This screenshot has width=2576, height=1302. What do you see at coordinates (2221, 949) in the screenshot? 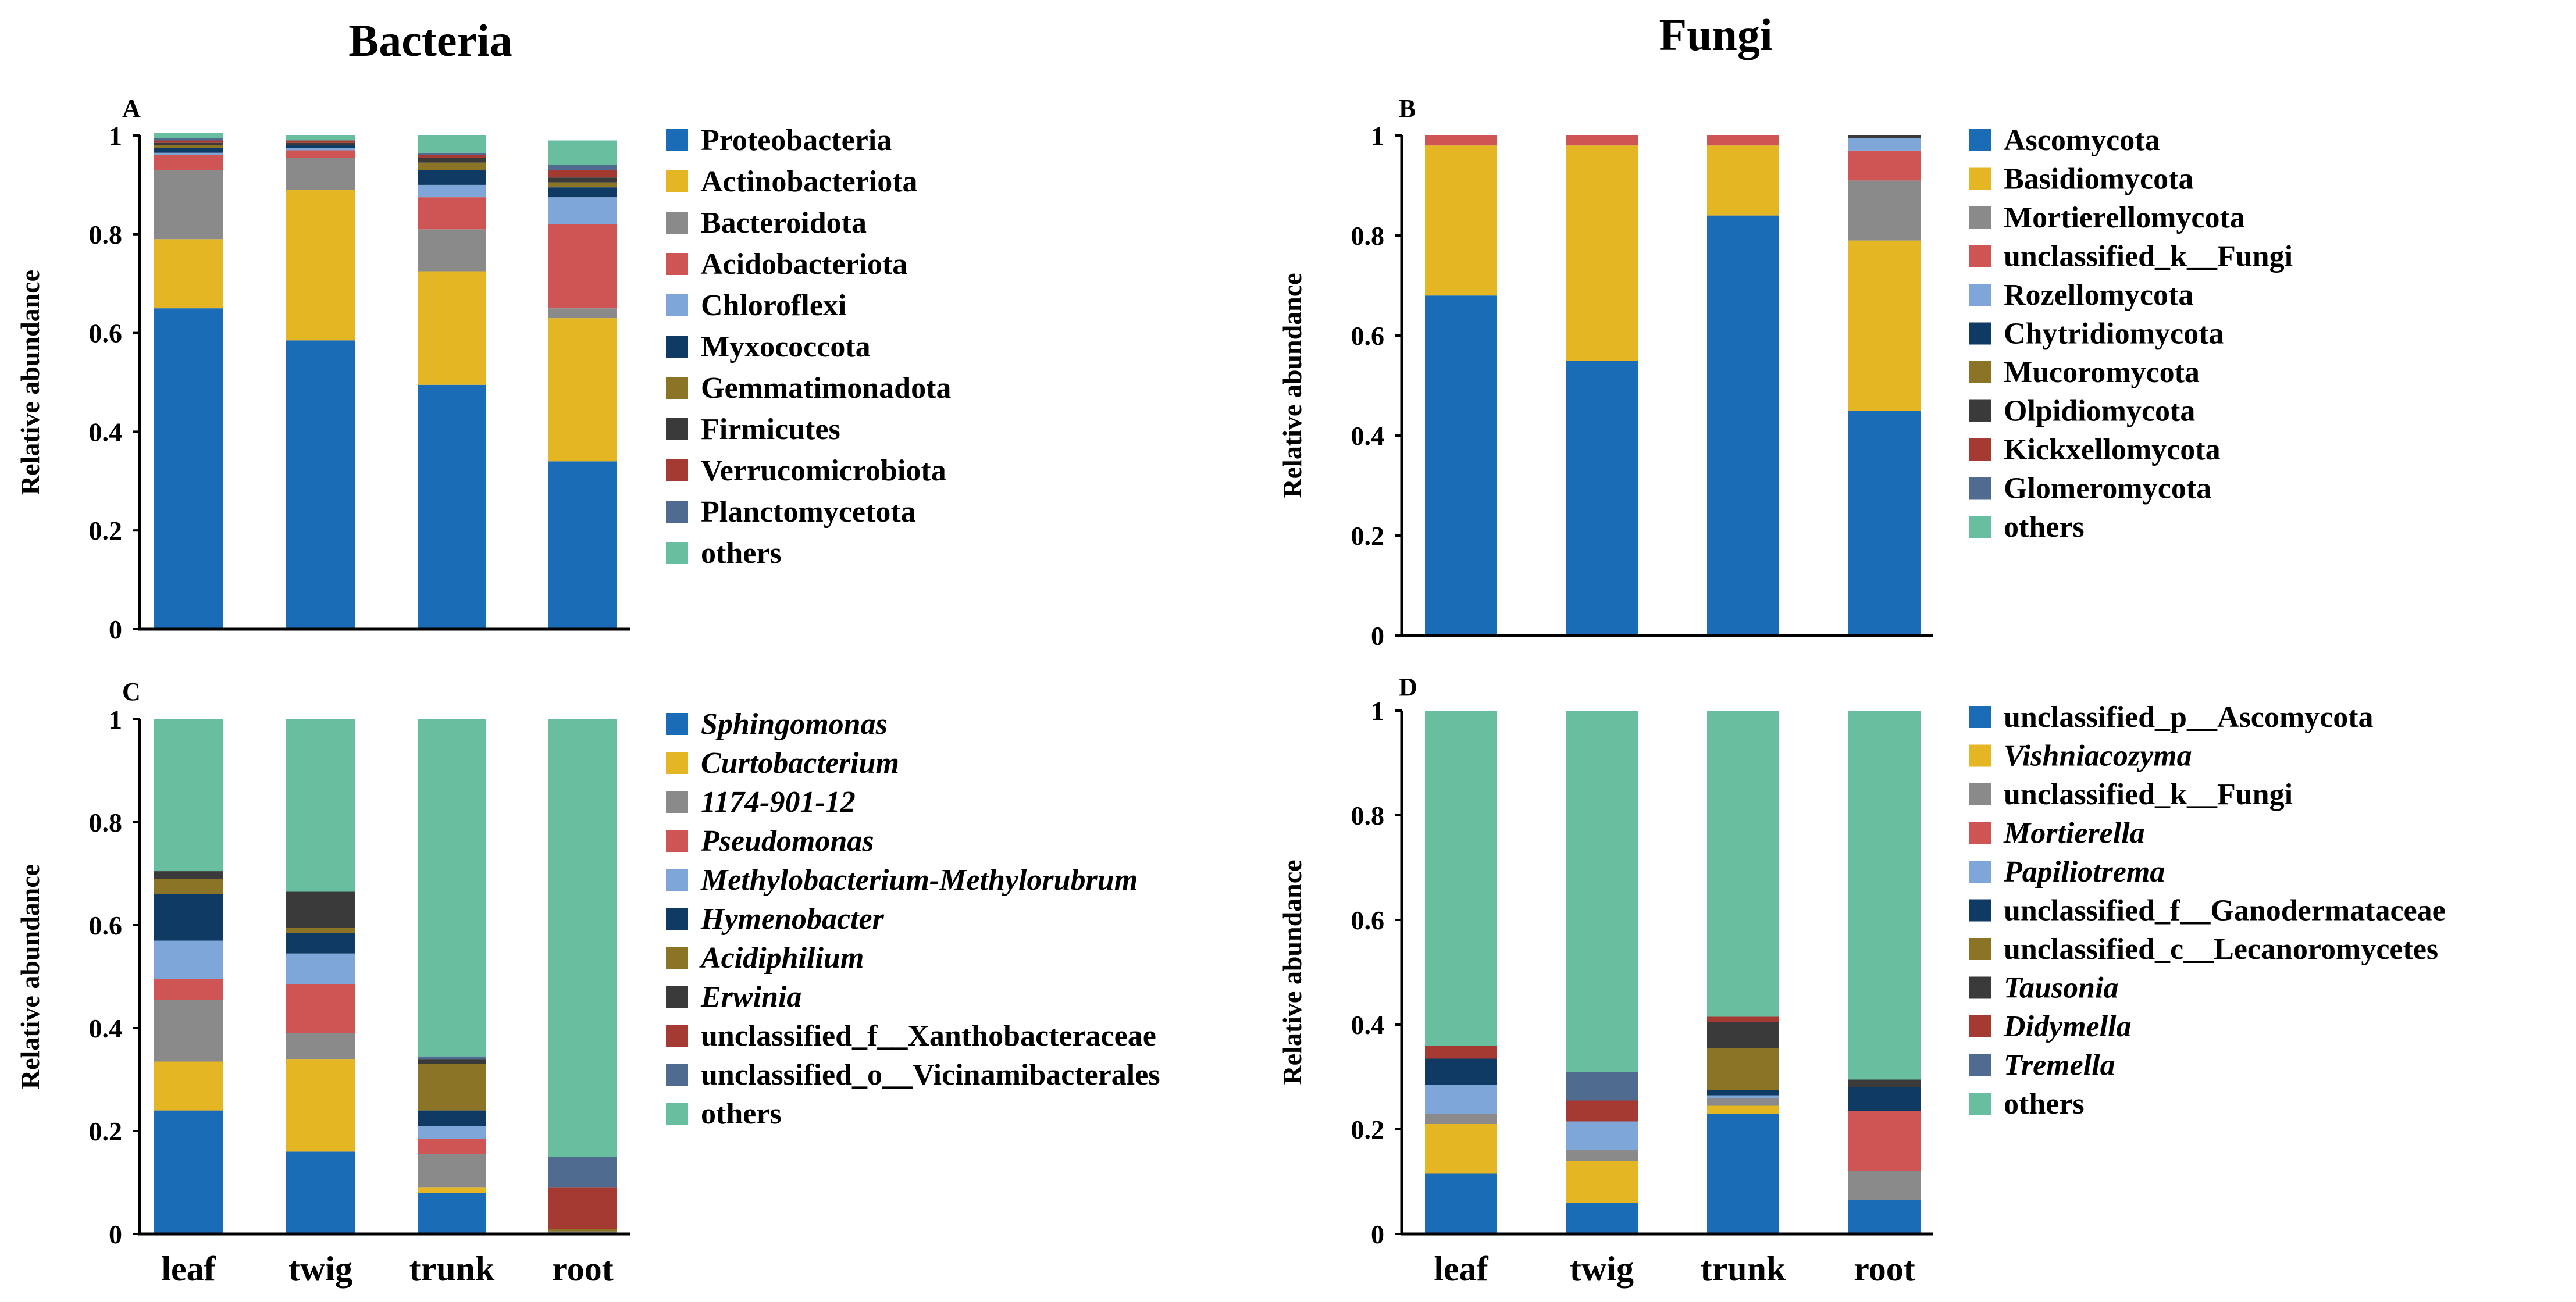
I see `legend-label-d-6: unclassified_c__Lecanoromycetes` at bounding box center [2221, 949].